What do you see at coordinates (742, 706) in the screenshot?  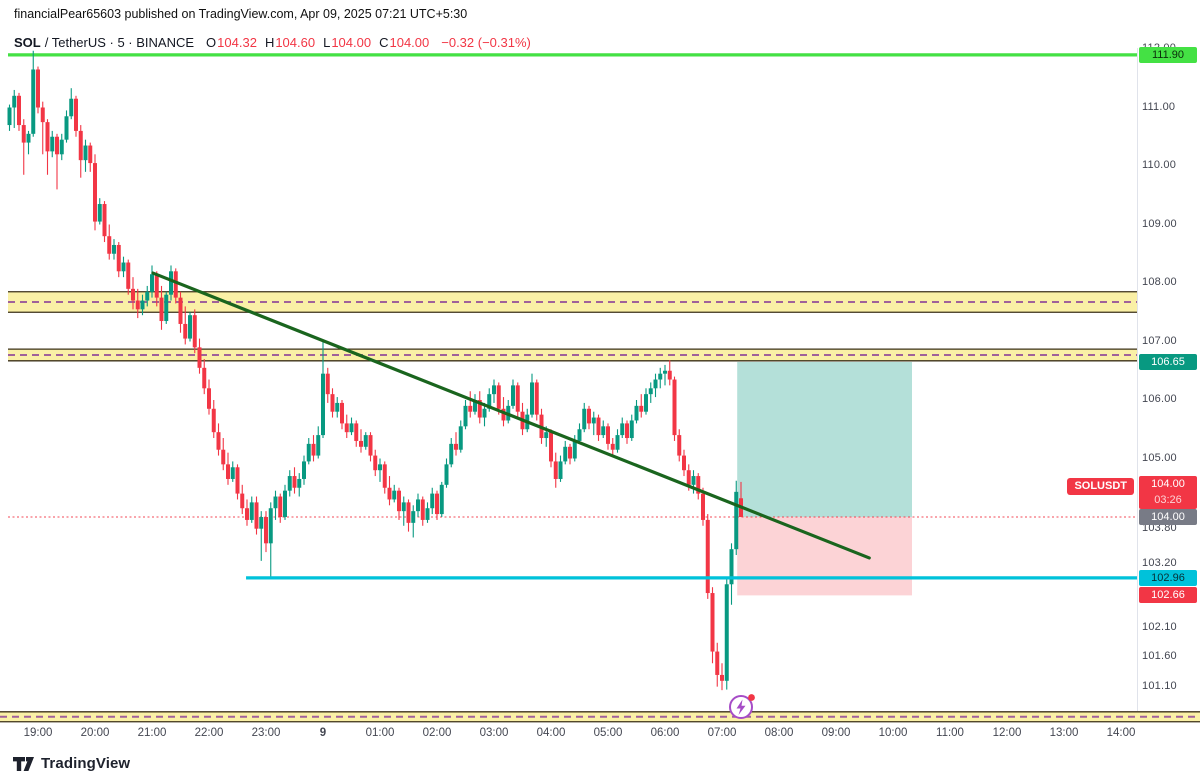 I see `idea-flash-icon` at bounding box center [742, 706].